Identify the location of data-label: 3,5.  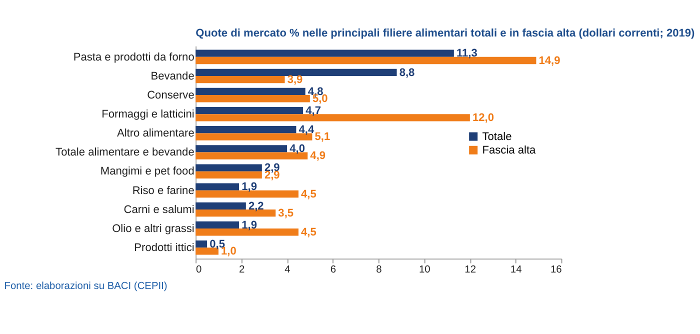
(286, 213).